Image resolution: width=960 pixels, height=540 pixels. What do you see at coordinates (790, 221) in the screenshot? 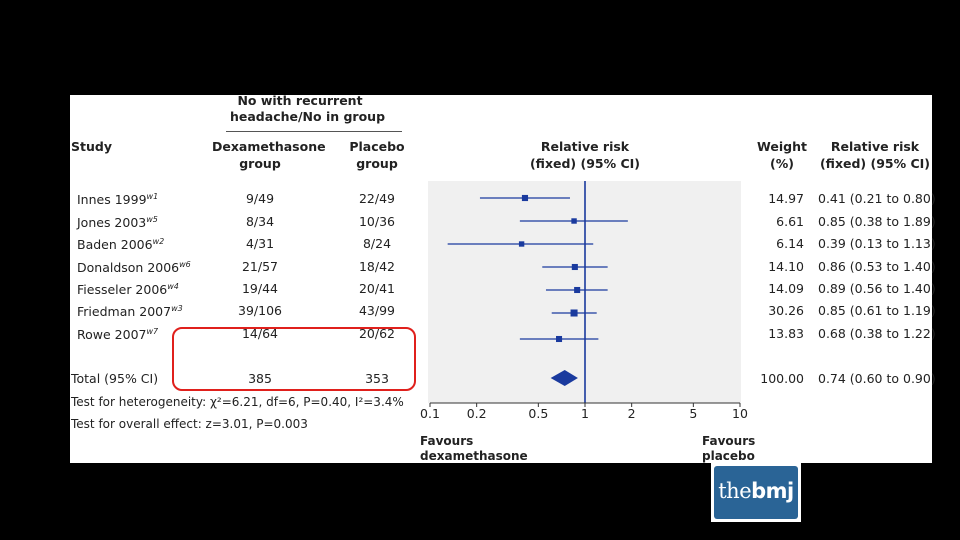
I see `weight-value: 6.61` at bounding box center [790, 221].